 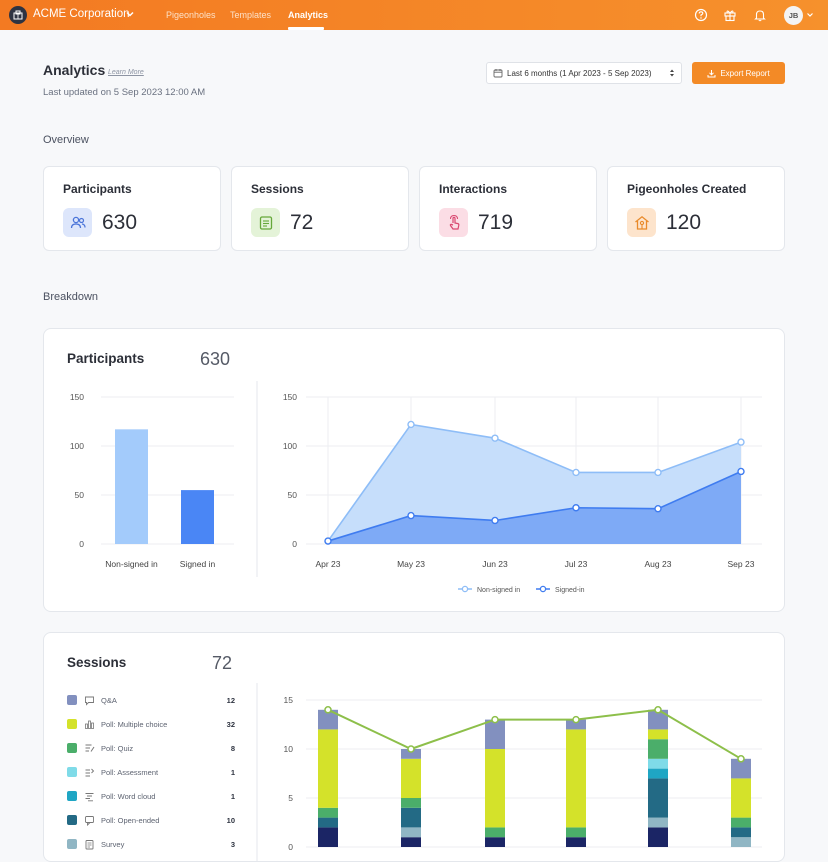 I want to click on date-range-value: Last 6 months (1 Apr 2023 - 5 Sep 2023), so click(x=579, y=73).